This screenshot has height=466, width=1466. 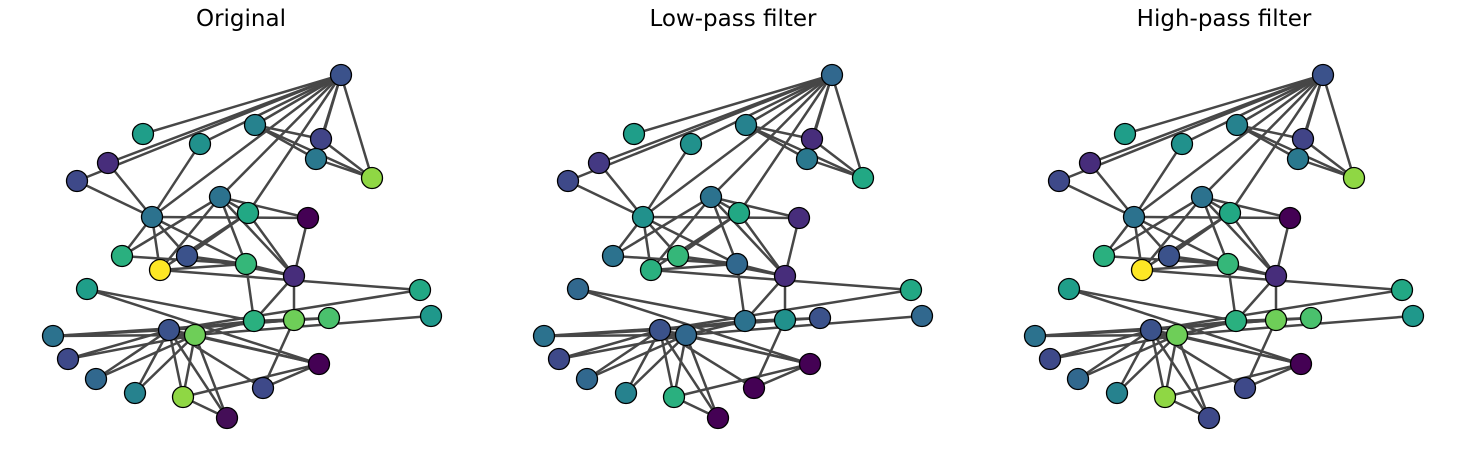 I want to click on graph-node-n33, so click(x=1209, y=418).